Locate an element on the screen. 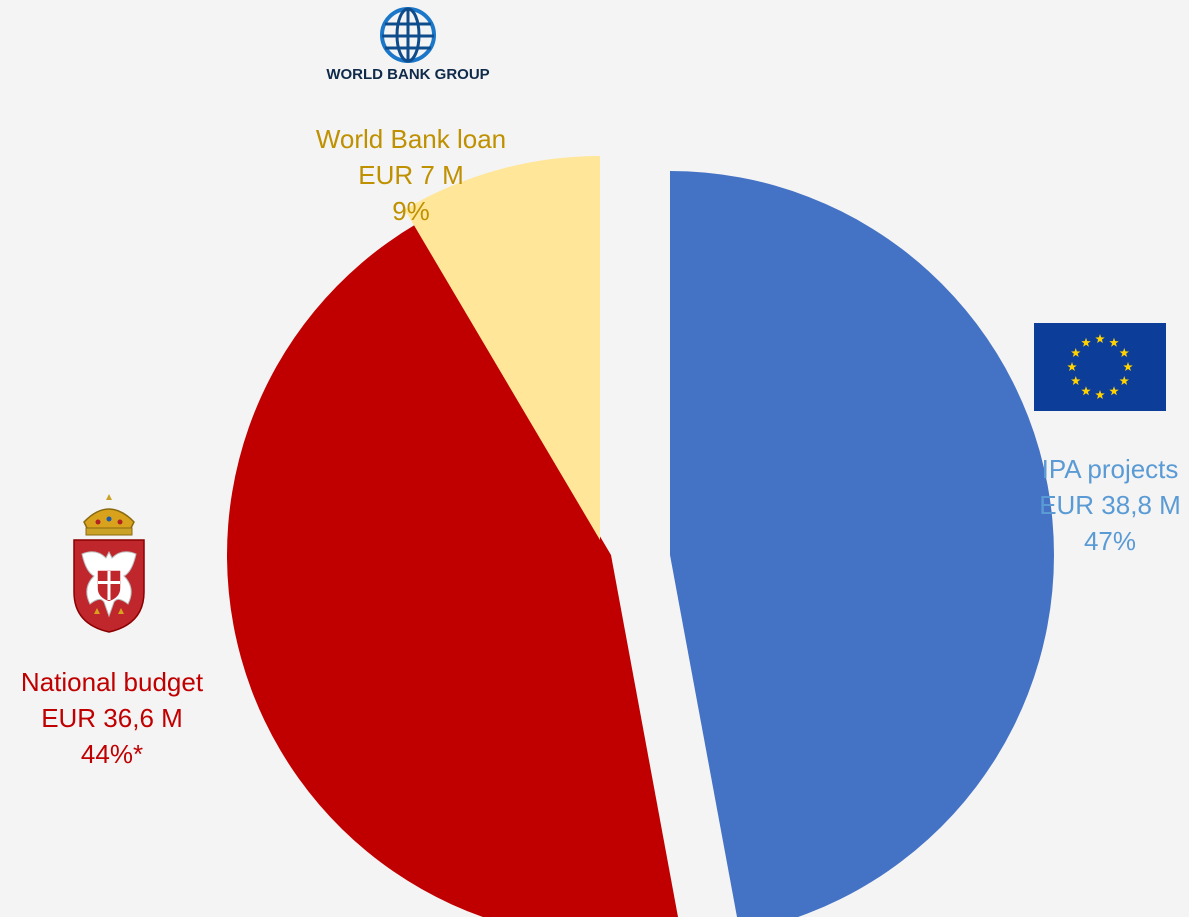 This screenshot has height=917, width=1189. slice-label-name: World Bank loan is located at coordinates (411, 139).